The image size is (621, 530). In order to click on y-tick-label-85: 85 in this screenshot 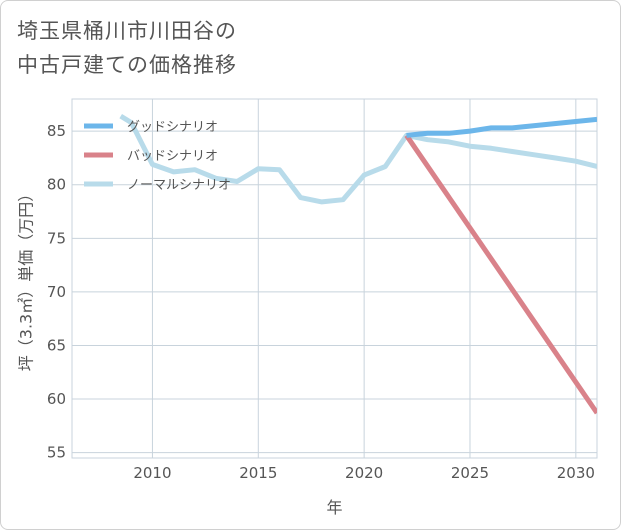, I will do `click(56, 131)`.